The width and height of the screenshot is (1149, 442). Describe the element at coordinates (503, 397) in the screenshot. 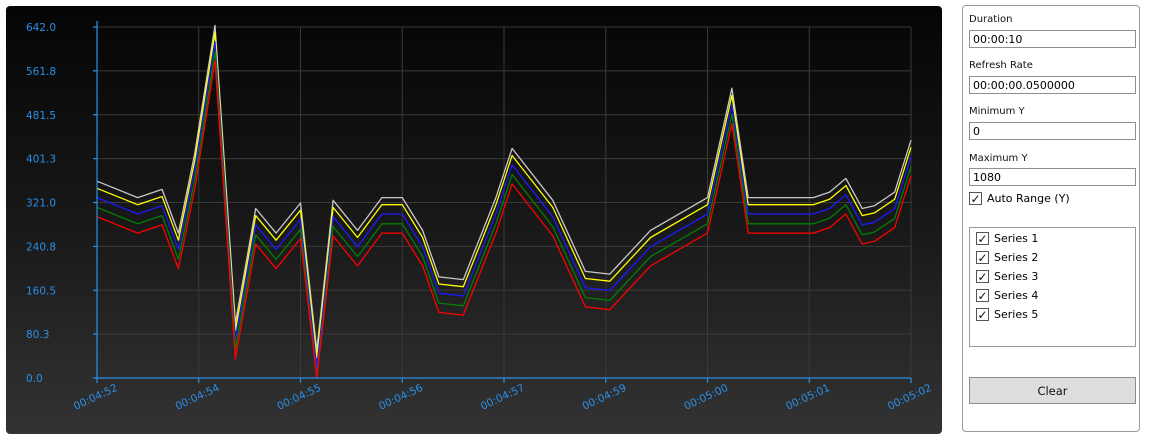

I see `x-tick-label: 00:04:57` at that location.